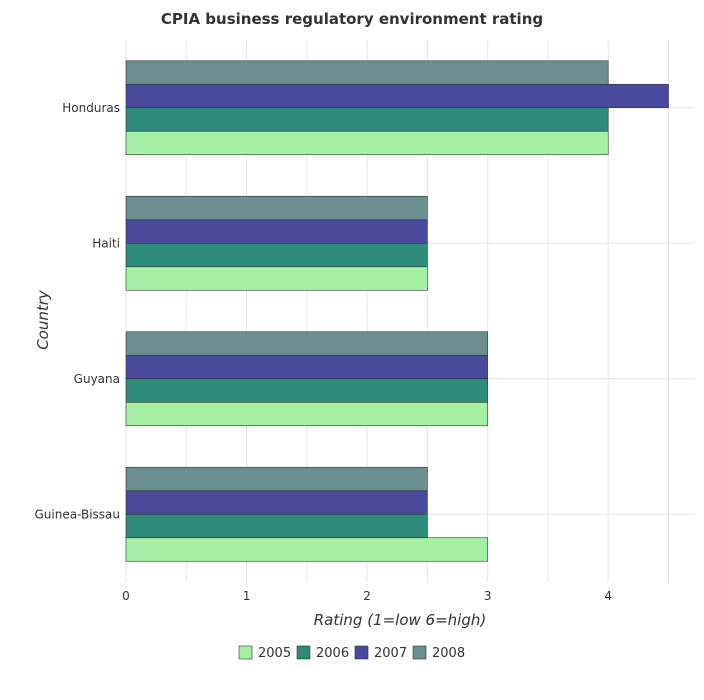  What do you see at coordinates (367, 119) in the screenshot?
I see `bar-2006-honduras` at bounding box center [367, 119].